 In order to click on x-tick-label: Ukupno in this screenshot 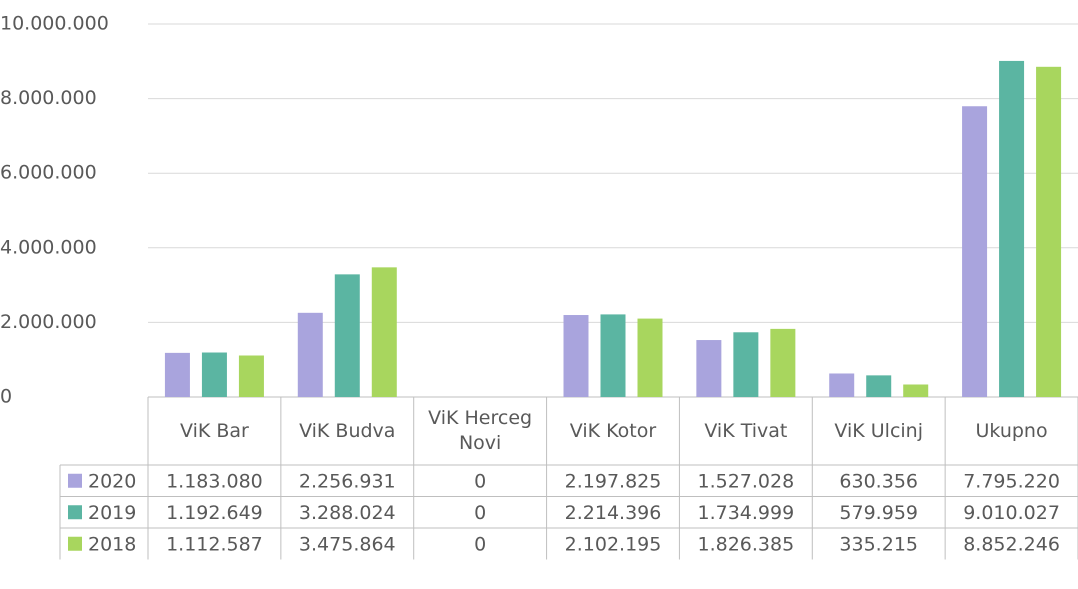, I will do `click(1011, 430)`.